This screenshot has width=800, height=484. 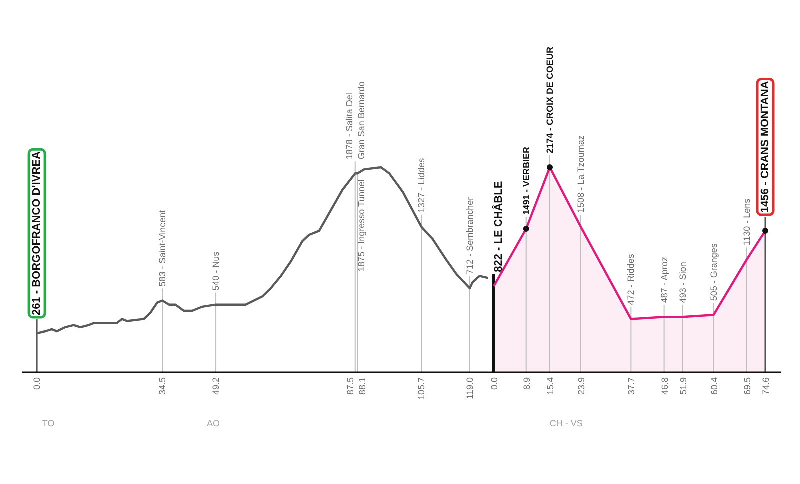 What do you see at coordinates (664, 280) in the screenshot?
I see `annotation: 487 - Aproz` at bounding box center [664, 280].